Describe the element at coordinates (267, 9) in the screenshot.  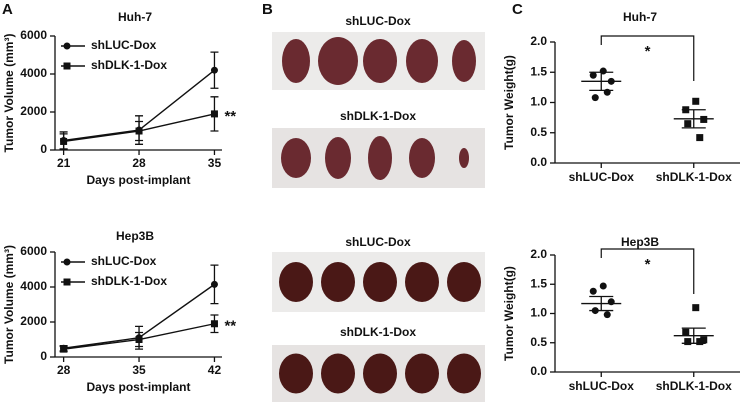
I see `panel-label: B` at that location.